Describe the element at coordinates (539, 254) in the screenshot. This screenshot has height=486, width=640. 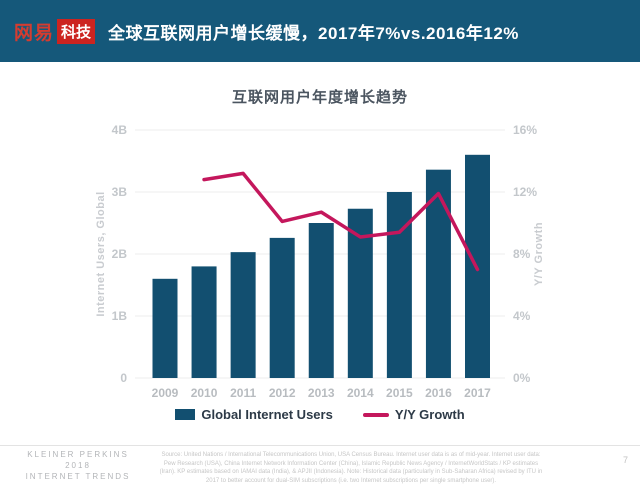
I see `right-axis-title: Y/Y Growth` at that location.